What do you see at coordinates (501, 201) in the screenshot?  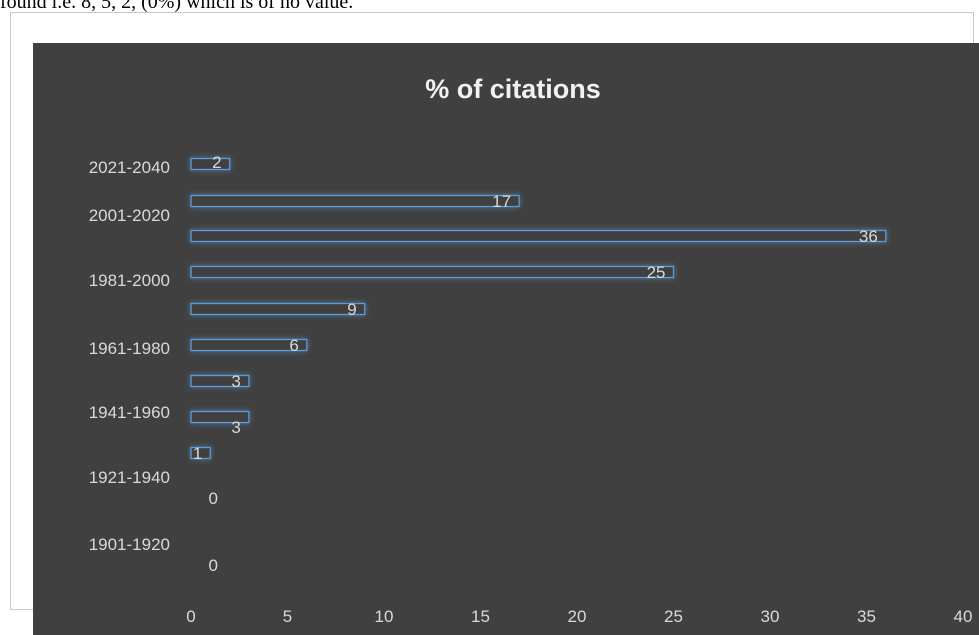 I see `data-label: 17` at bounding box center [501, 201].